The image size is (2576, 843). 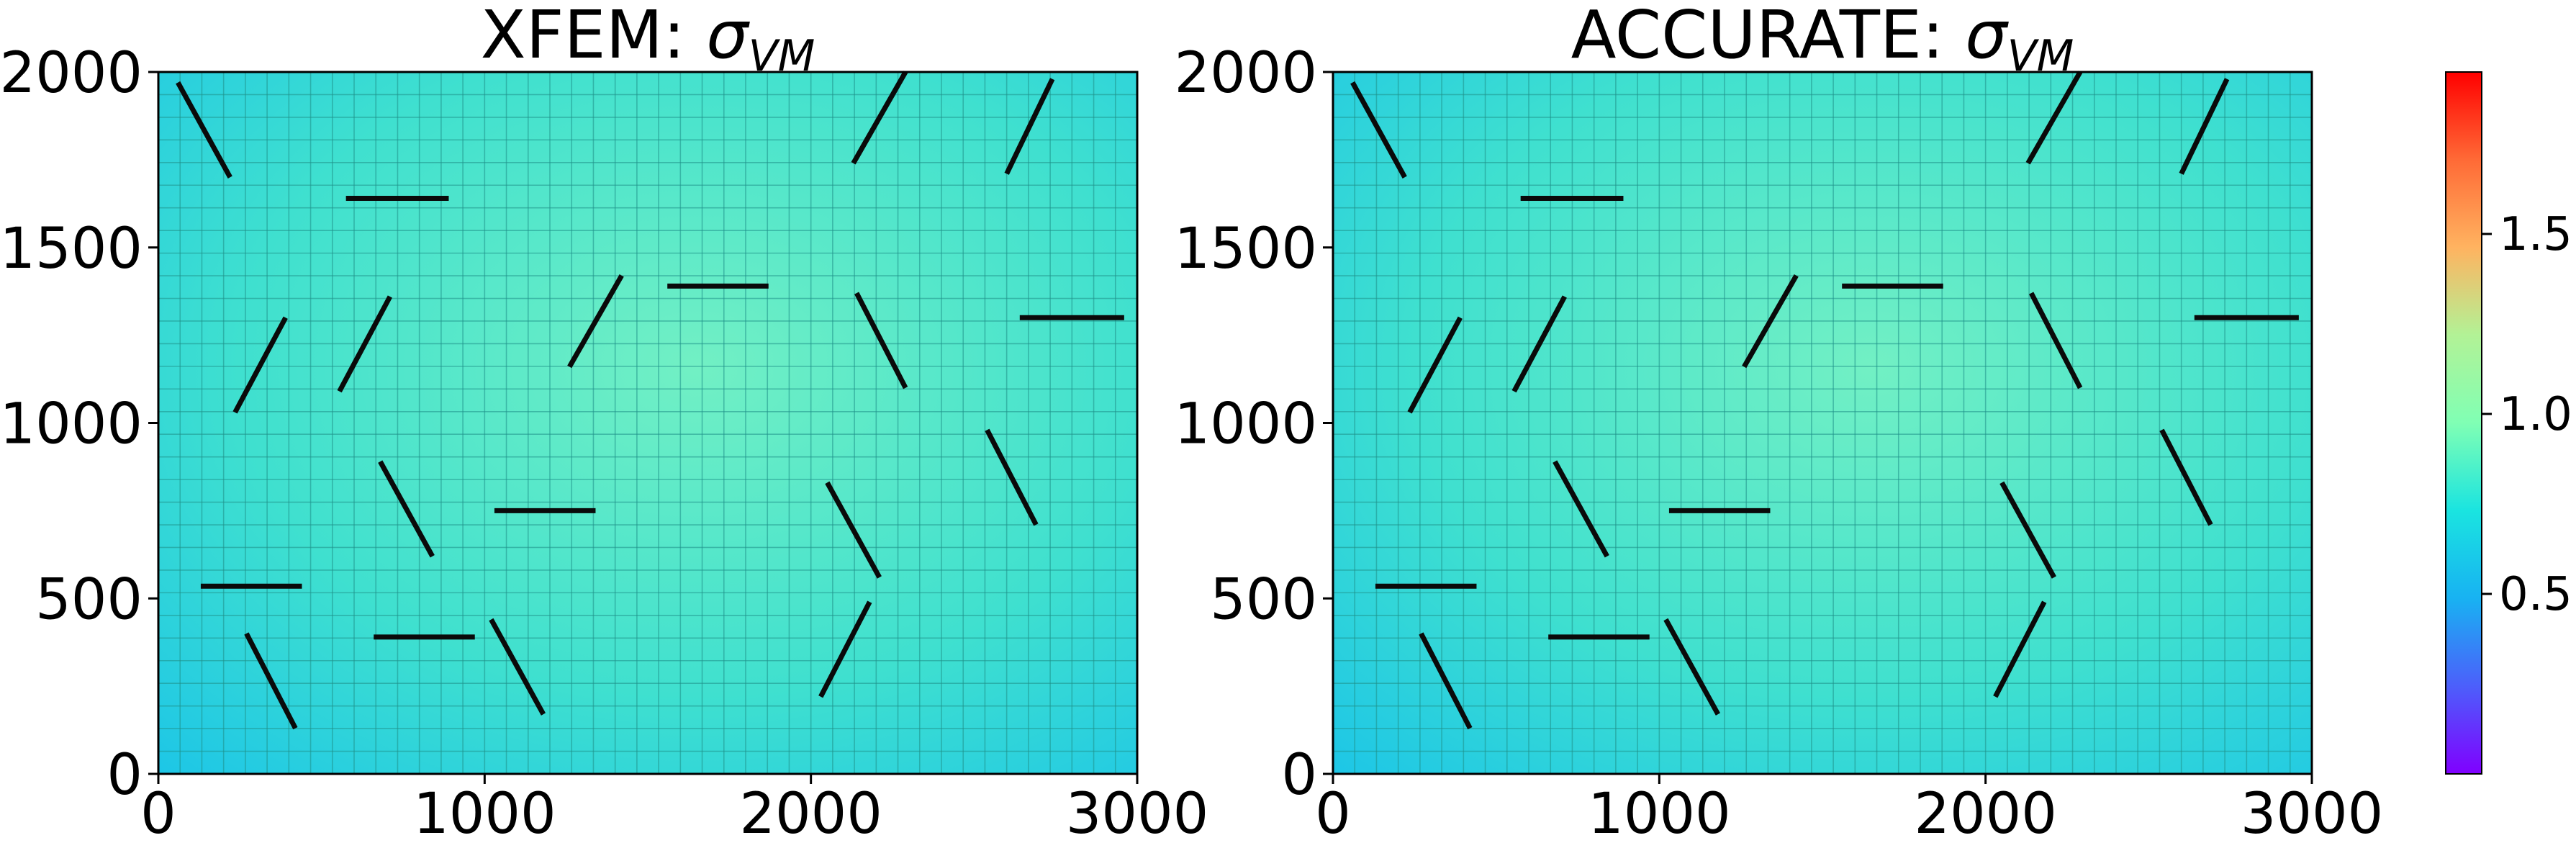 I want to click on xfem-x-axis: 0 1000 2000 3000, so click(x=674, y=808).